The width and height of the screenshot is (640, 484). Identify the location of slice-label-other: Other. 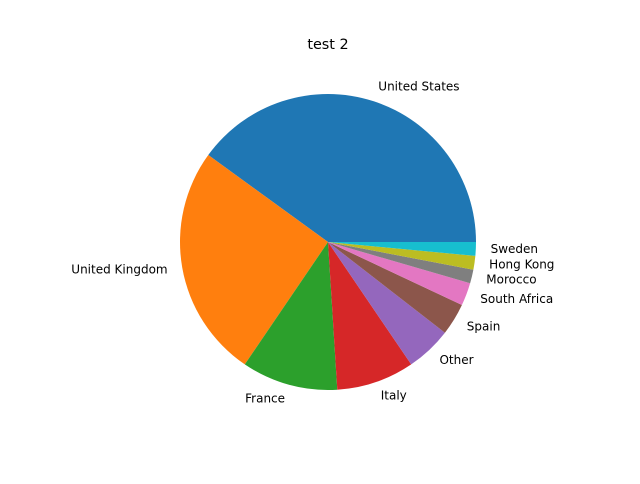
(456, 360).